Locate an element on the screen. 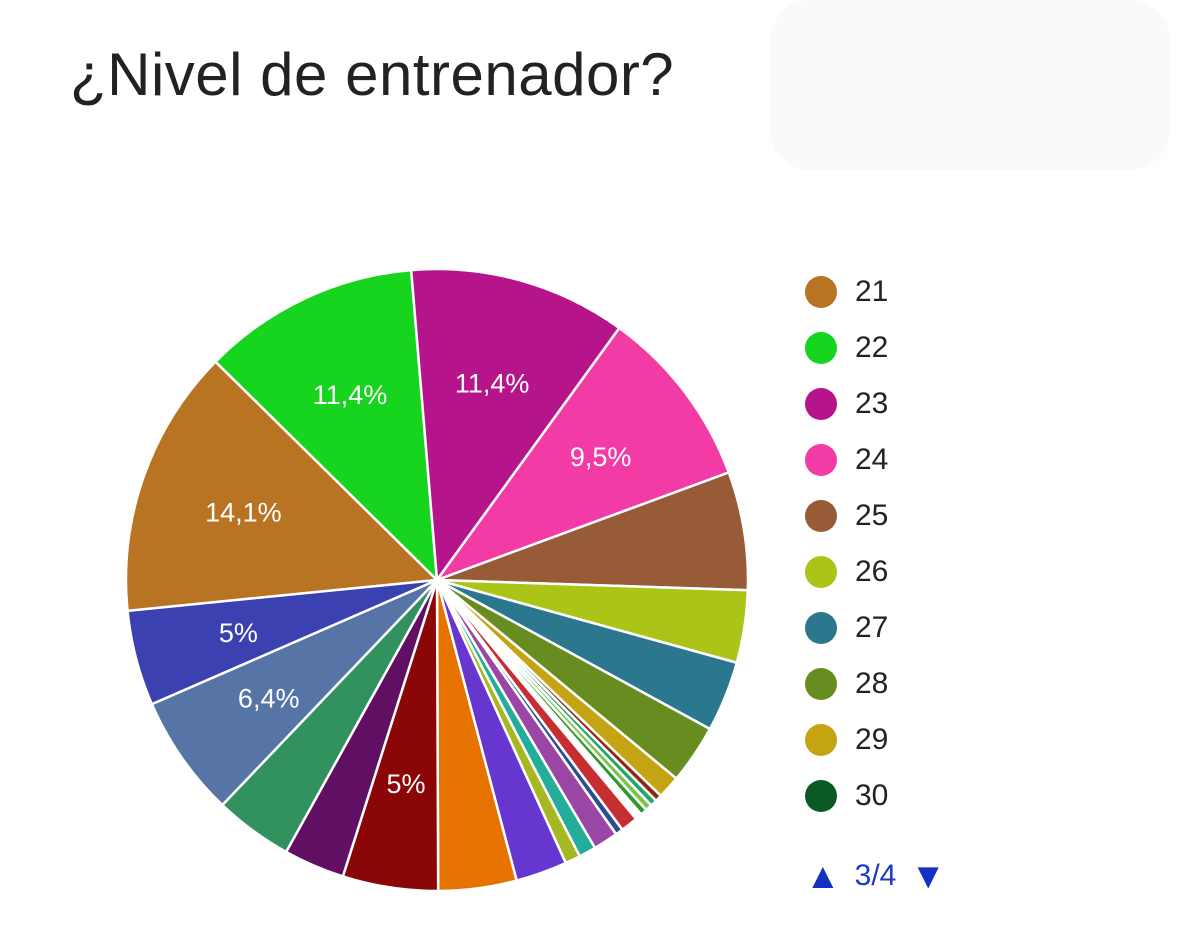  redacted-area is located at coordinates (970, 85).